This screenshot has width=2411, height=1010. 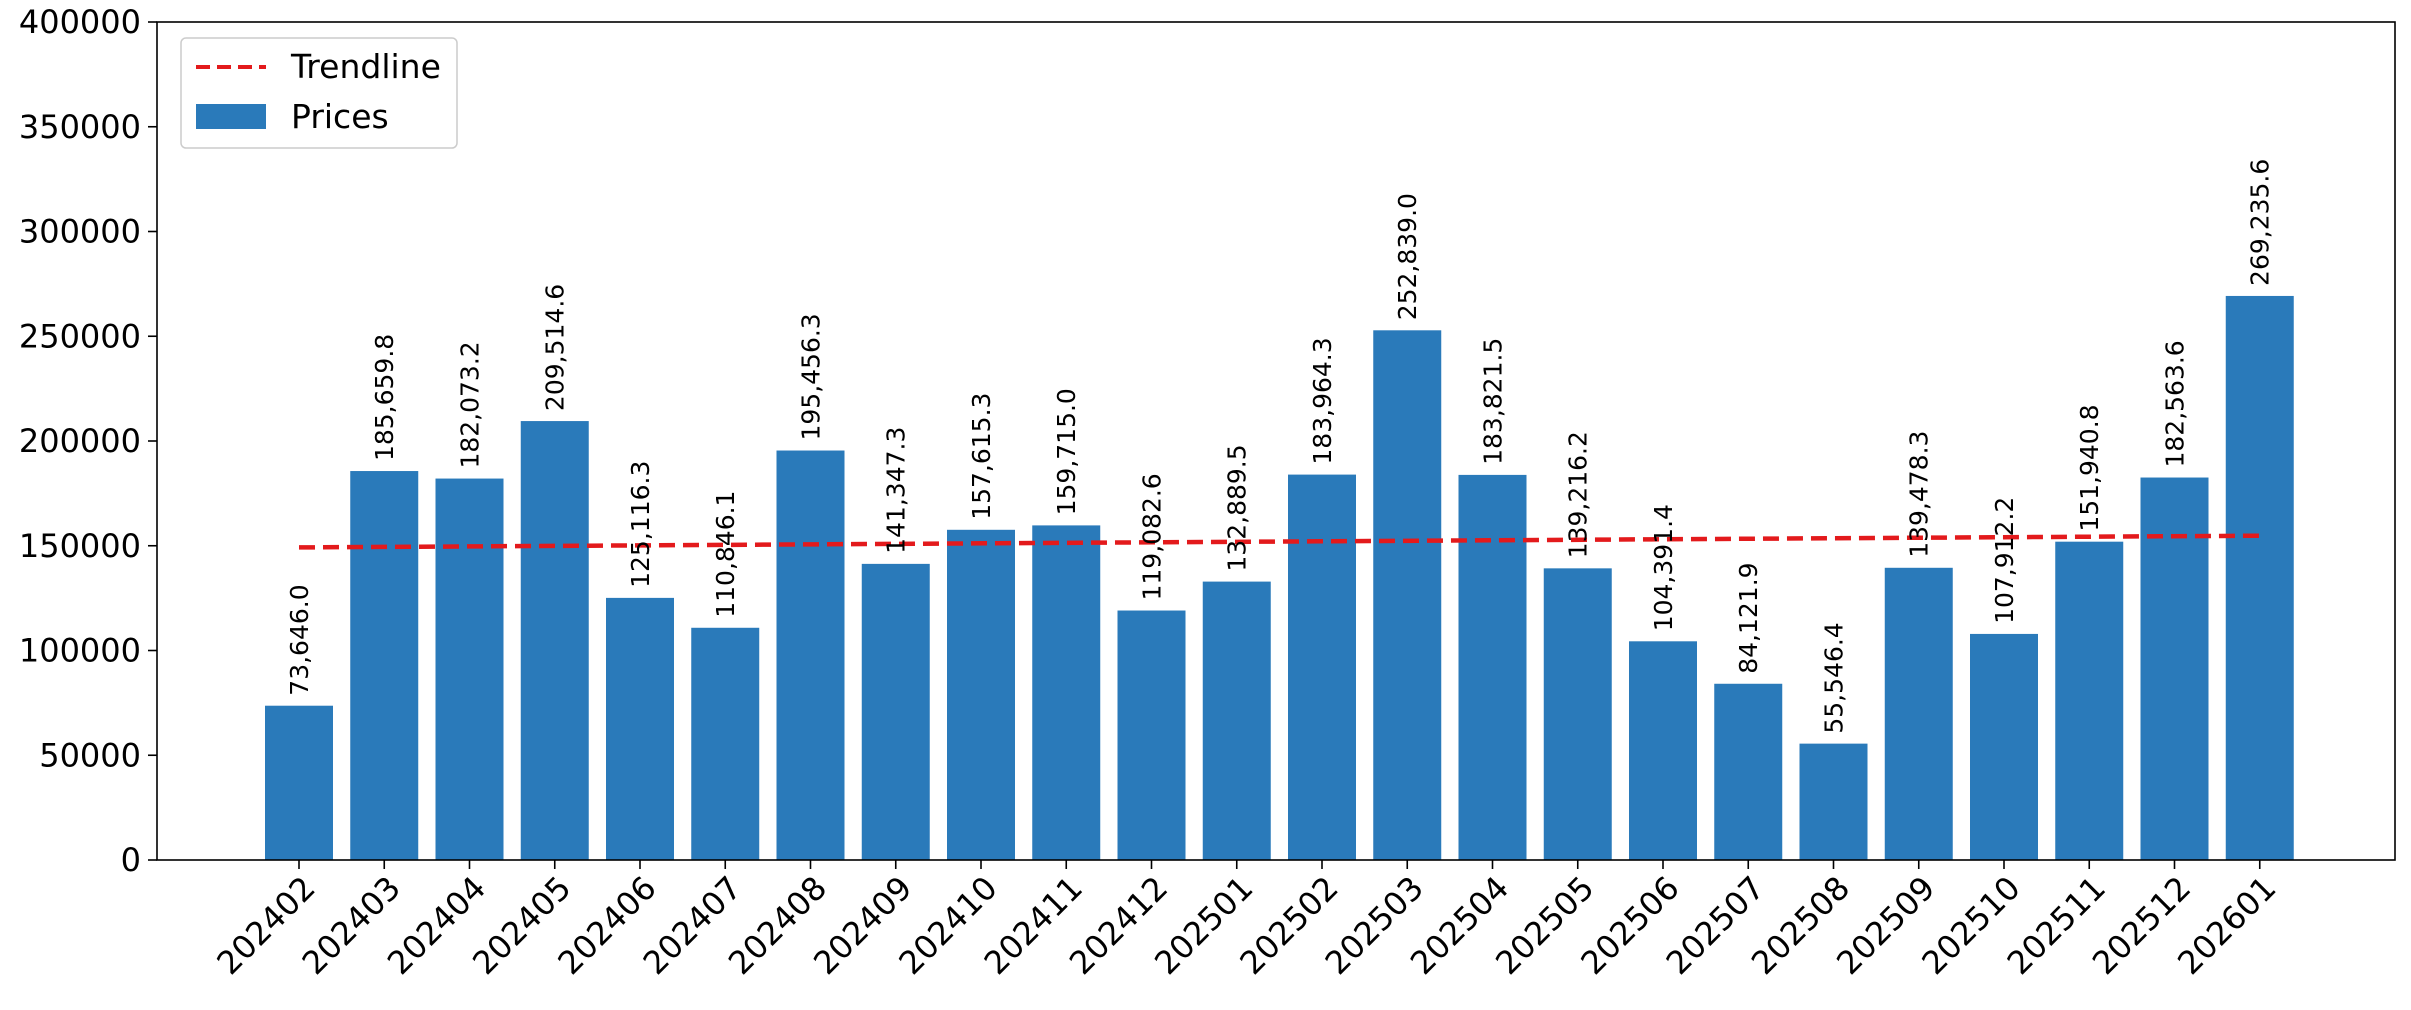 I want to click on data-label-202402: 73,646.0, so click(x=299, y=639).